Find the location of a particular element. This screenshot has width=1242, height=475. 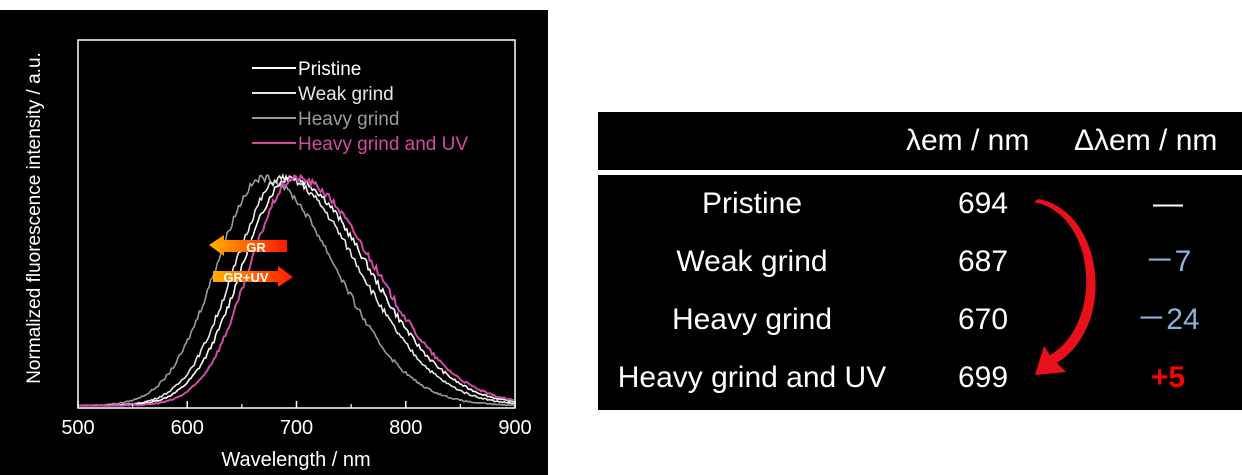

row-name: Pristine is located at coordinates (752, 203).